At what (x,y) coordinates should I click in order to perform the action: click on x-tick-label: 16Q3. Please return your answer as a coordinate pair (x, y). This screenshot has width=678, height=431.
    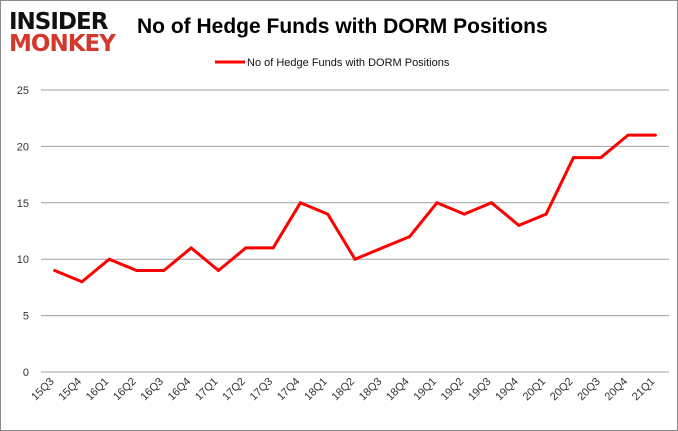
    Looking at the image, I should click on (152, 390).